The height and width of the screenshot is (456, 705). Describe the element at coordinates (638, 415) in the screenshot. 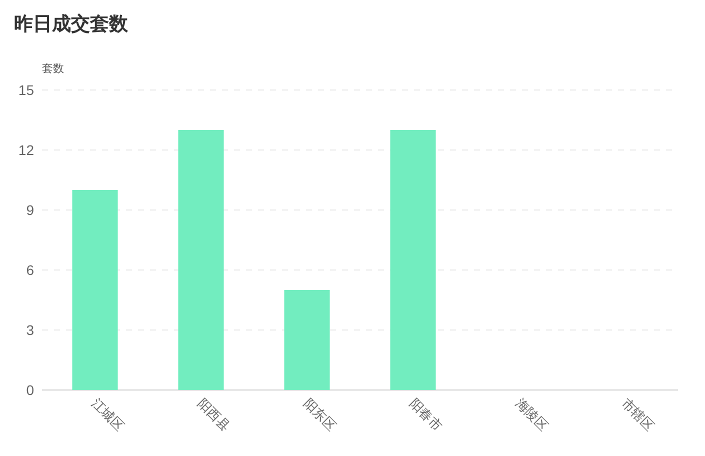

I see `x-tick-label: 市辖区` at that location.